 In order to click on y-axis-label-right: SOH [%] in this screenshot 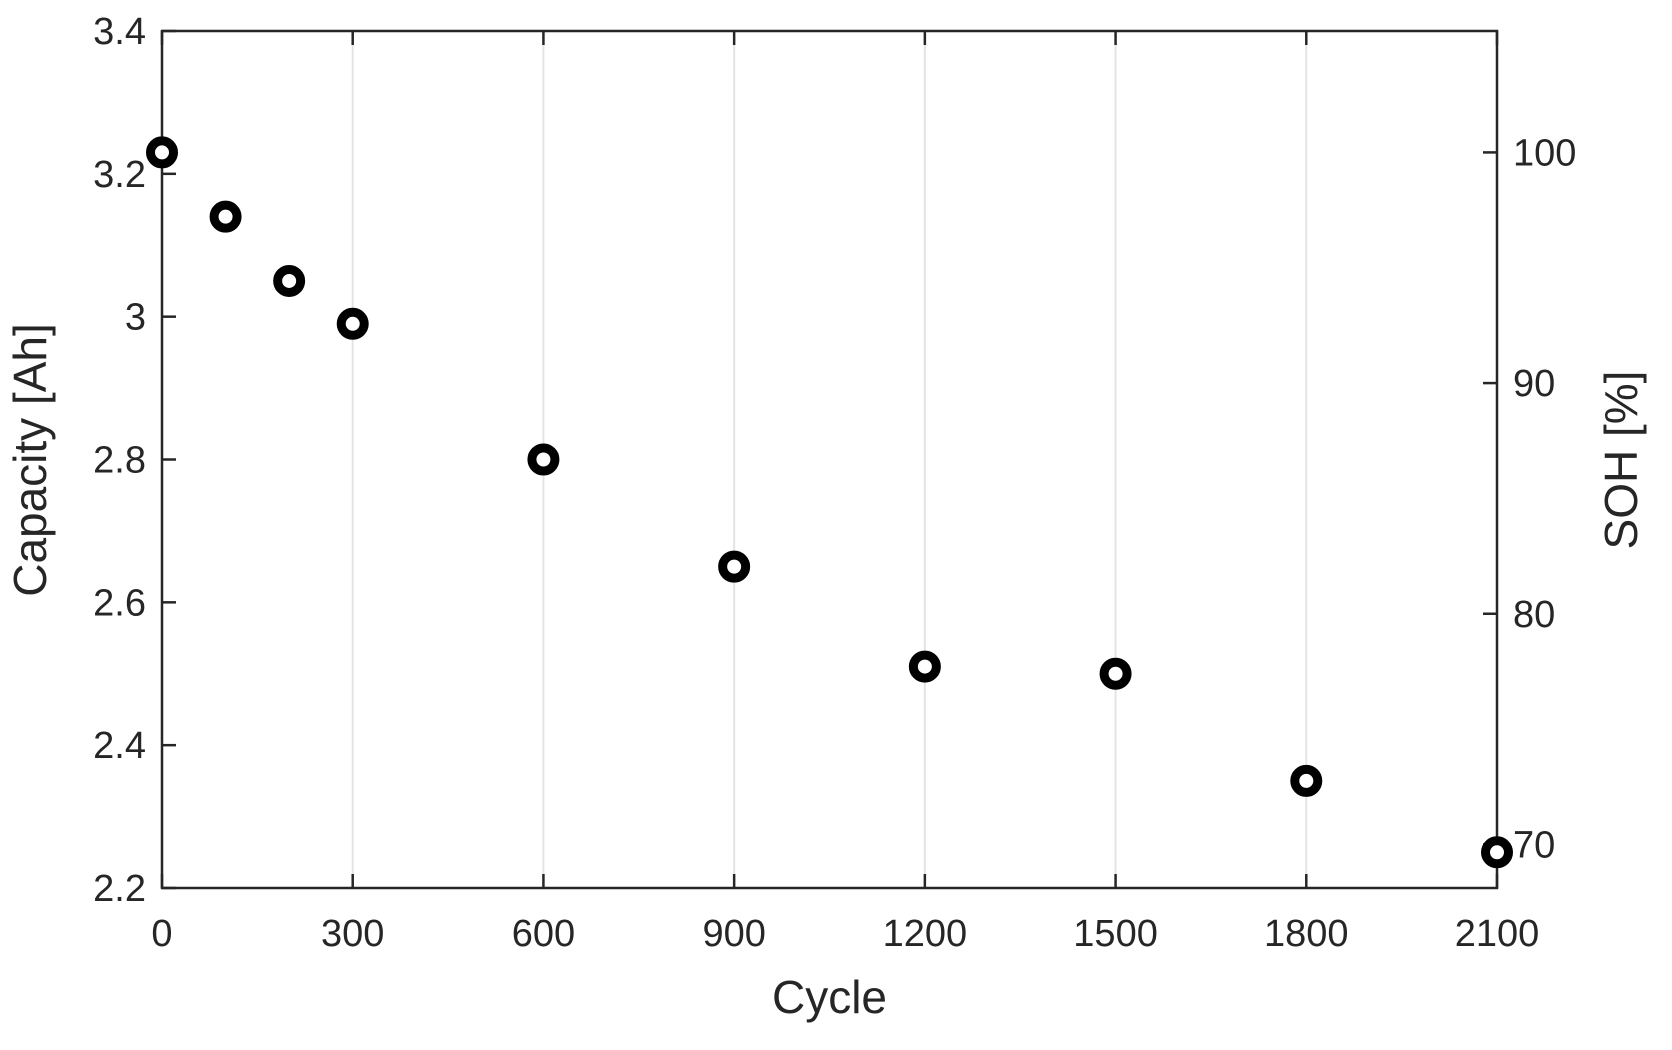, I will do `click(1621, 460)`.